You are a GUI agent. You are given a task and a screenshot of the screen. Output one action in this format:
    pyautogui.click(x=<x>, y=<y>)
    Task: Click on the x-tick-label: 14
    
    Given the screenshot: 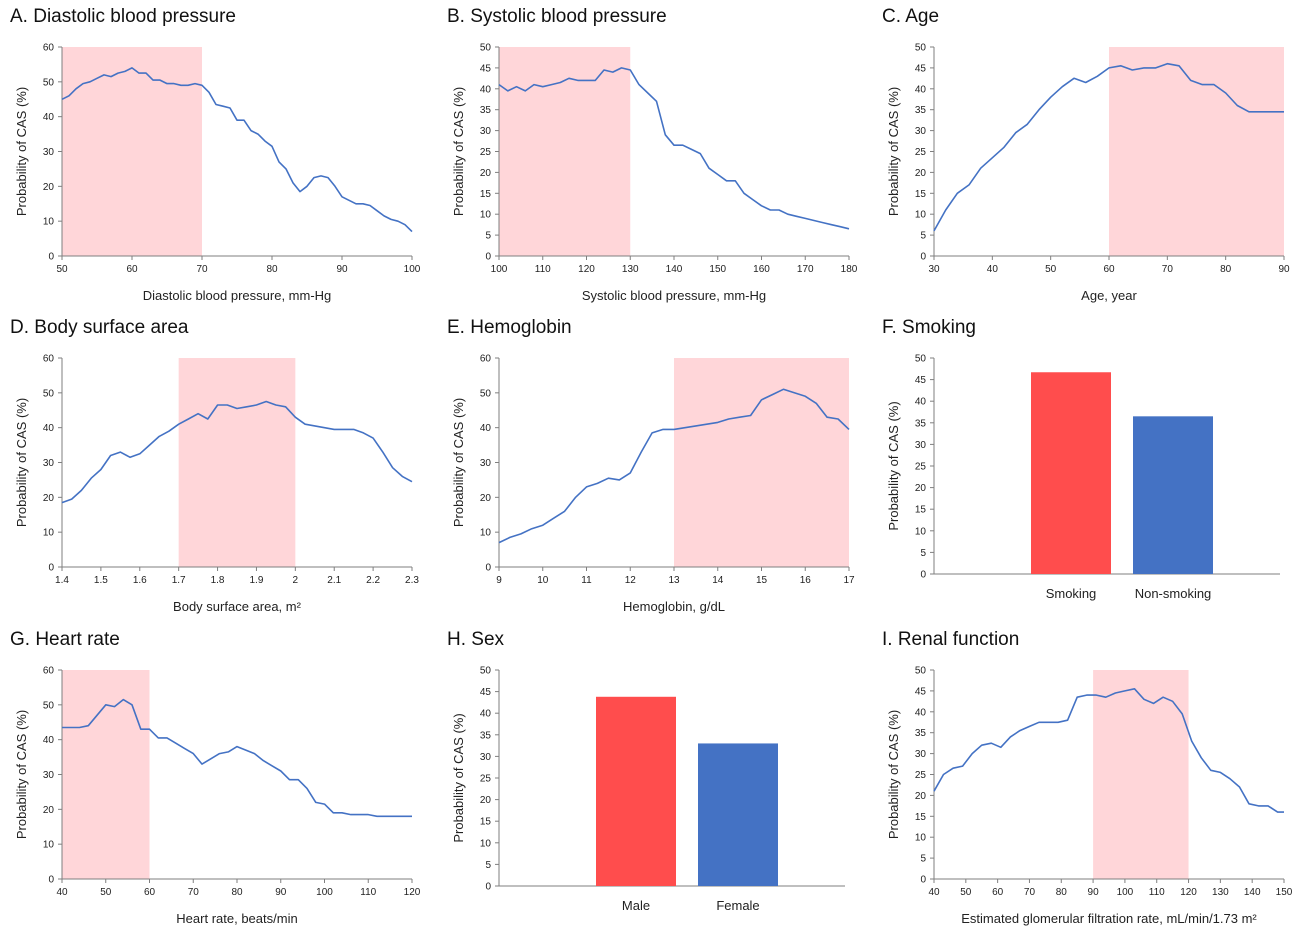 What is the action you would take?
    pyautogui.click(x=718, y=580)
    